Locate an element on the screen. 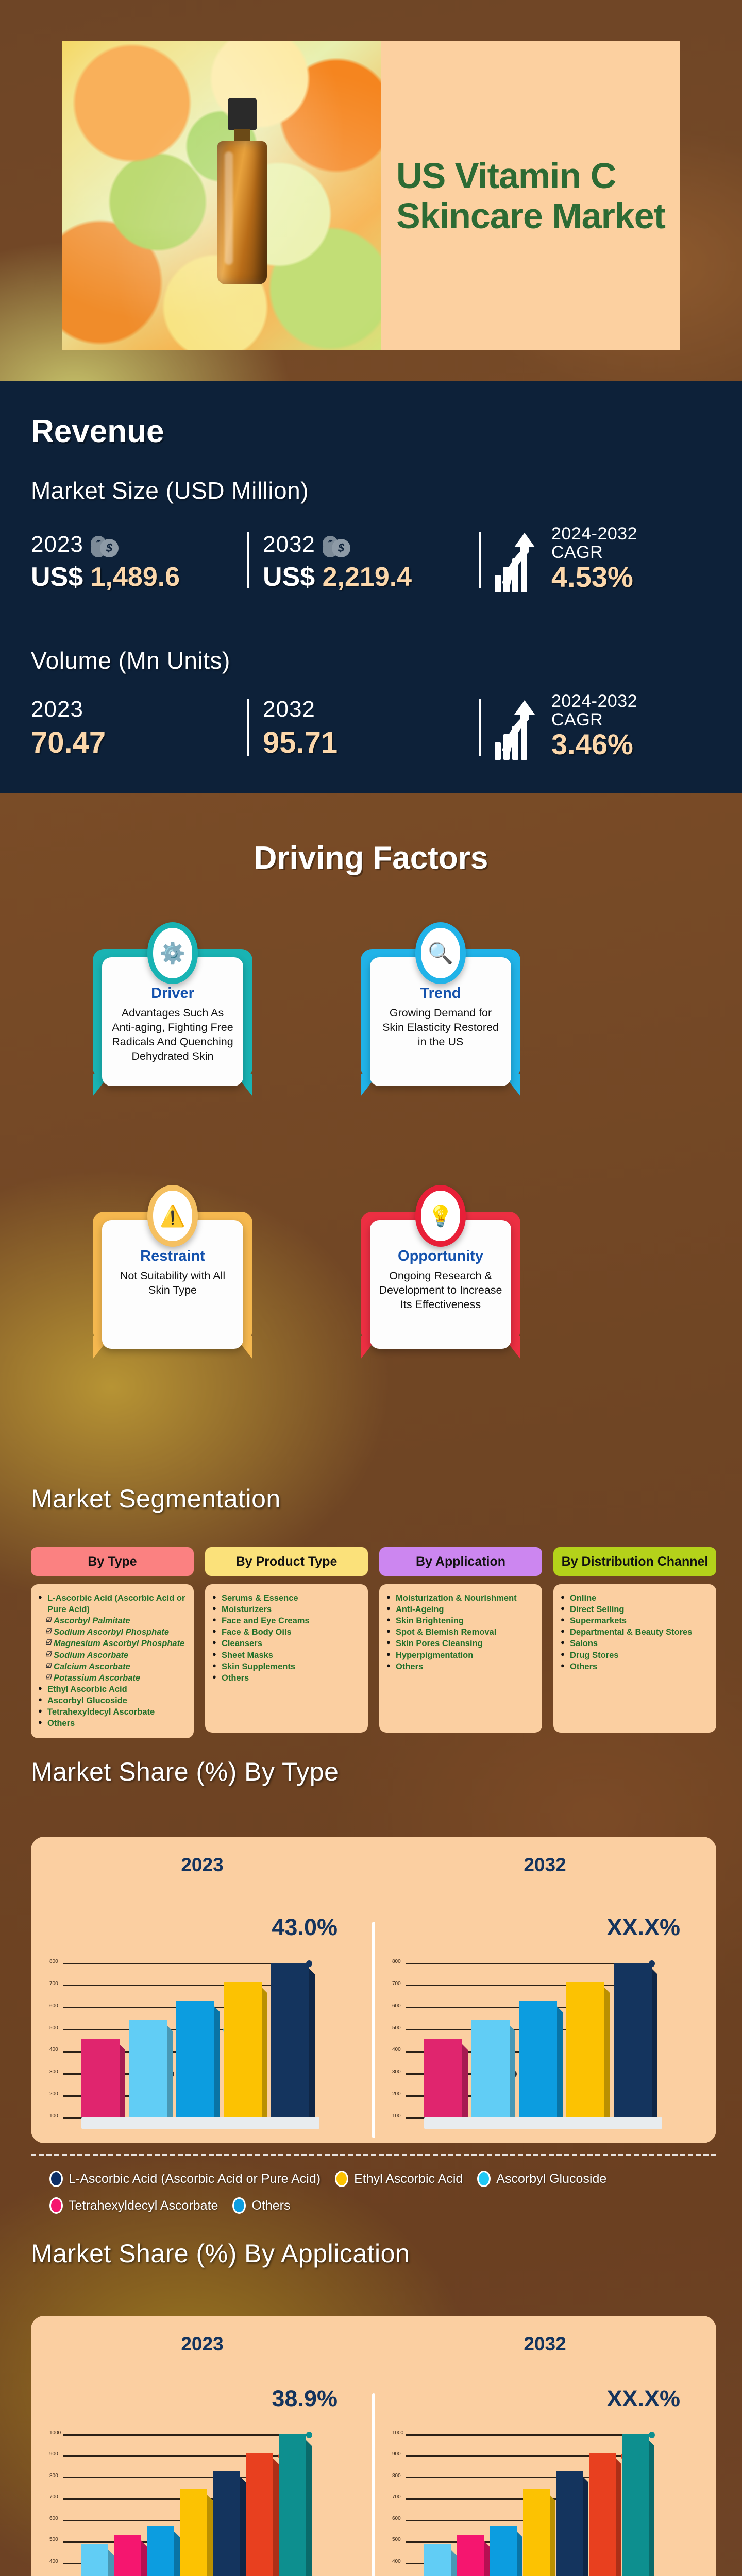 The width and height of the screenshot is (742, 2576). list-item: Supermarkets is located at coordinates (635, 1621).